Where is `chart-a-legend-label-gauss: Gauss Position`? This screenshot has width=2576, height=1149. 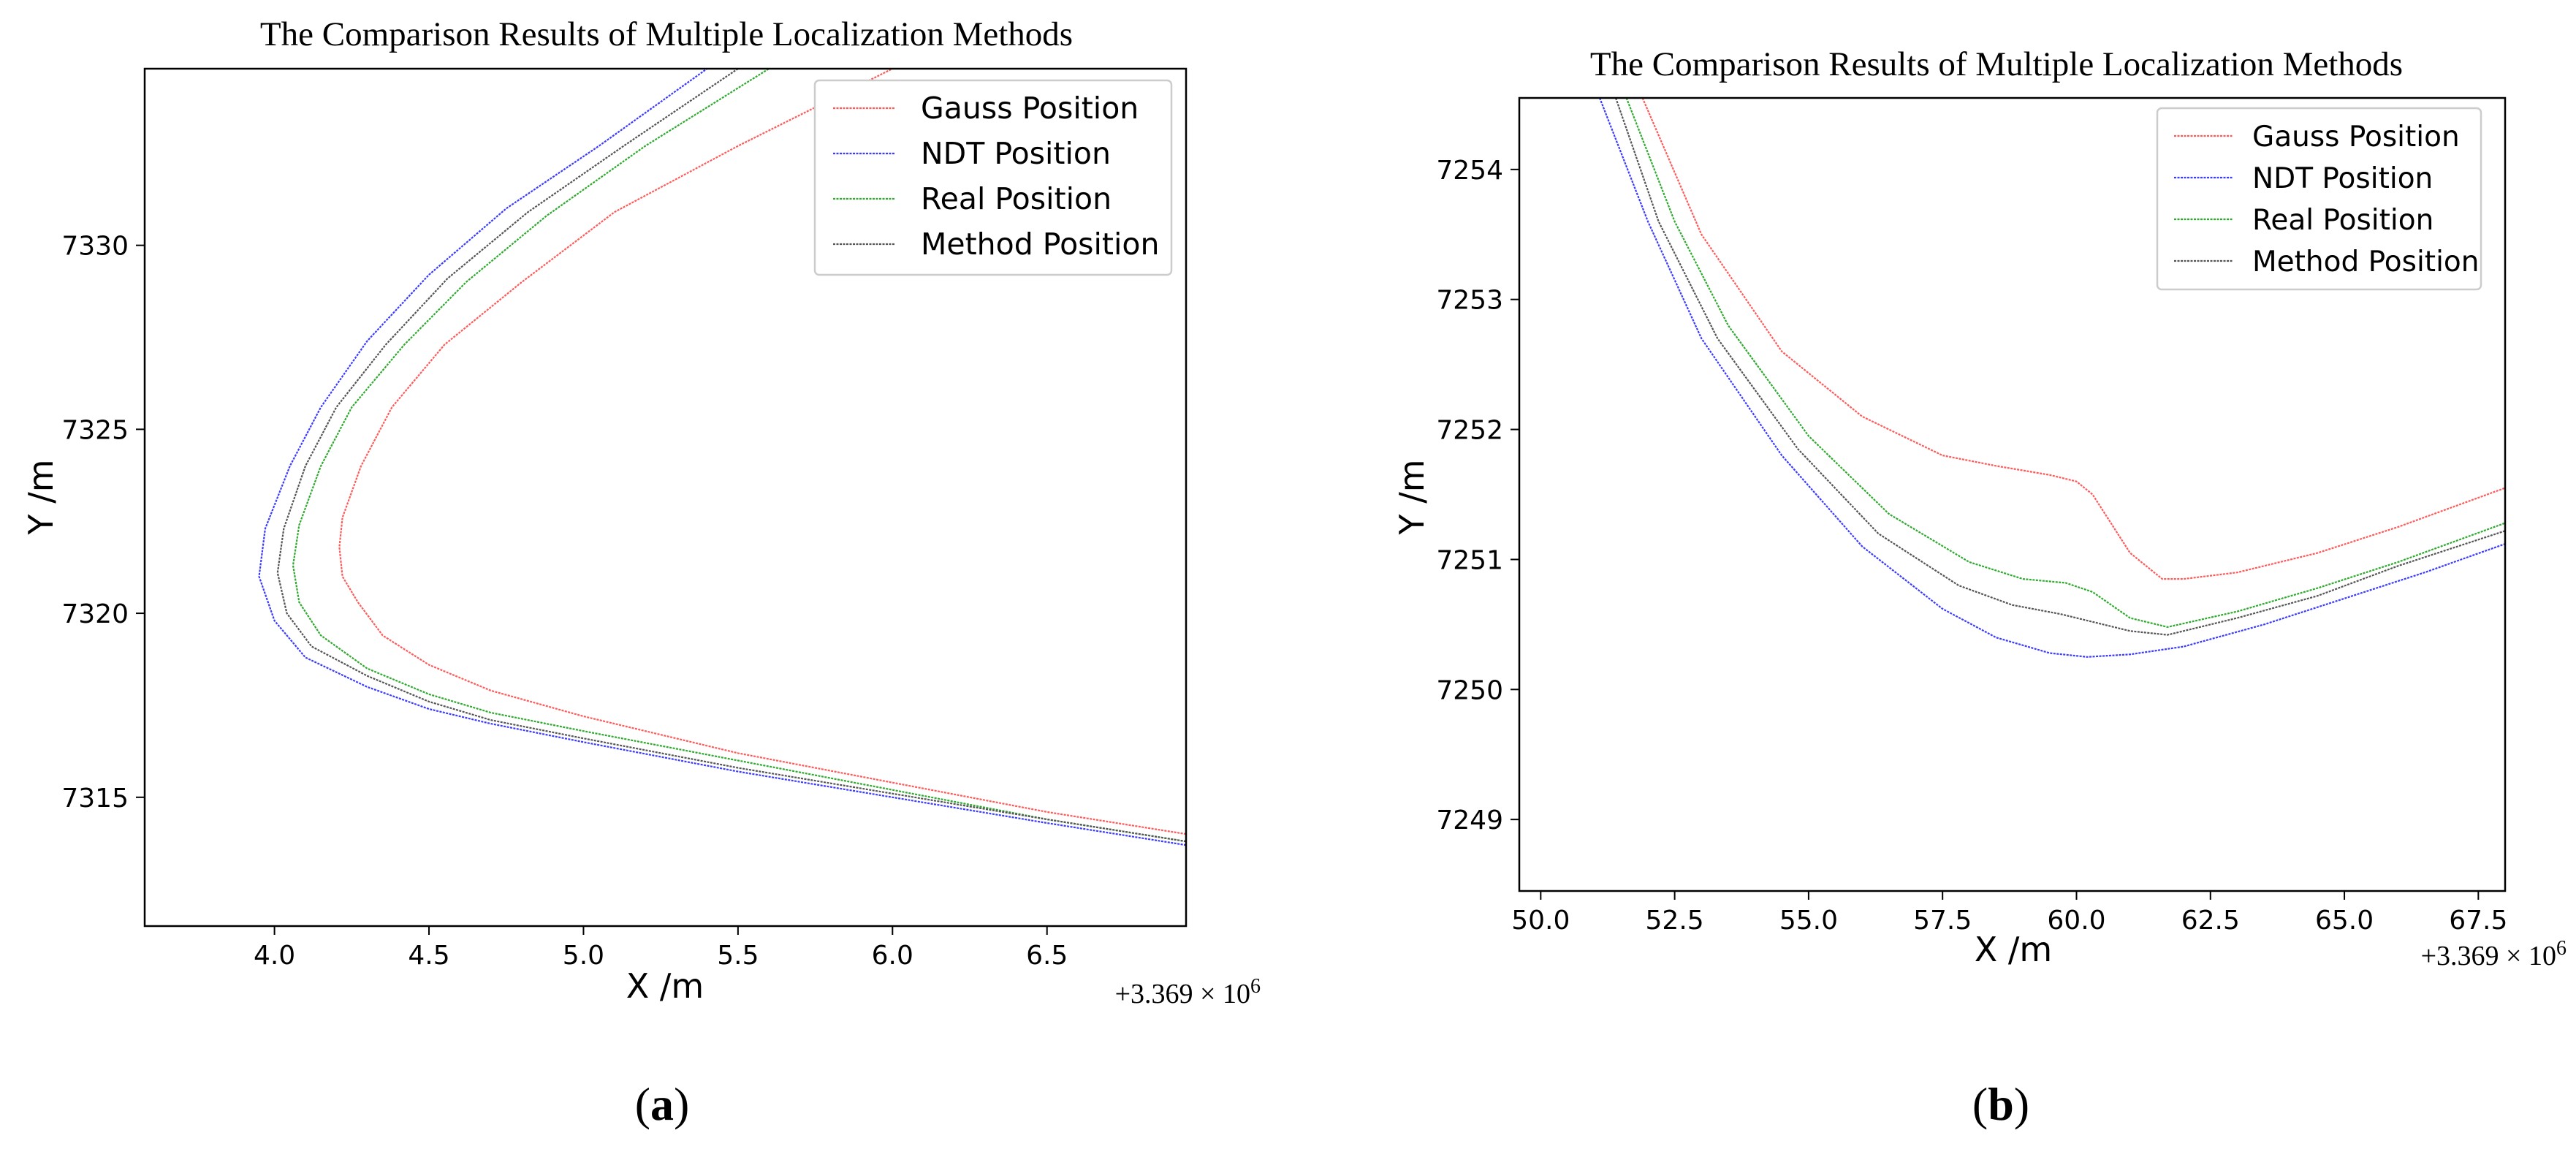 chart-a-legend-label-gauss: Gauss Position is located at coordinates (1030, 108).